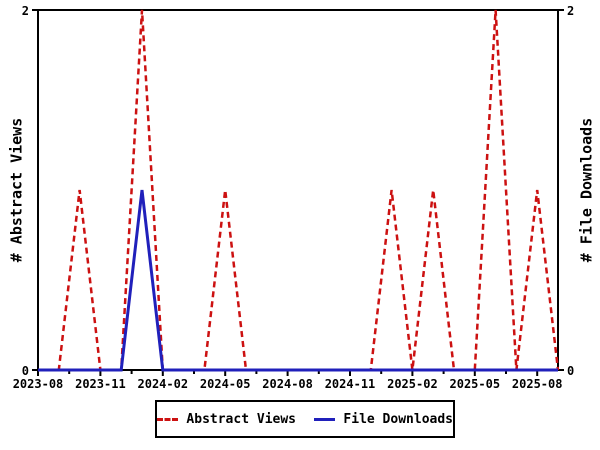 The height and width of the screenshot is (450, 600). I want to click on y-tick-label-left: 0, so click(25, 371).